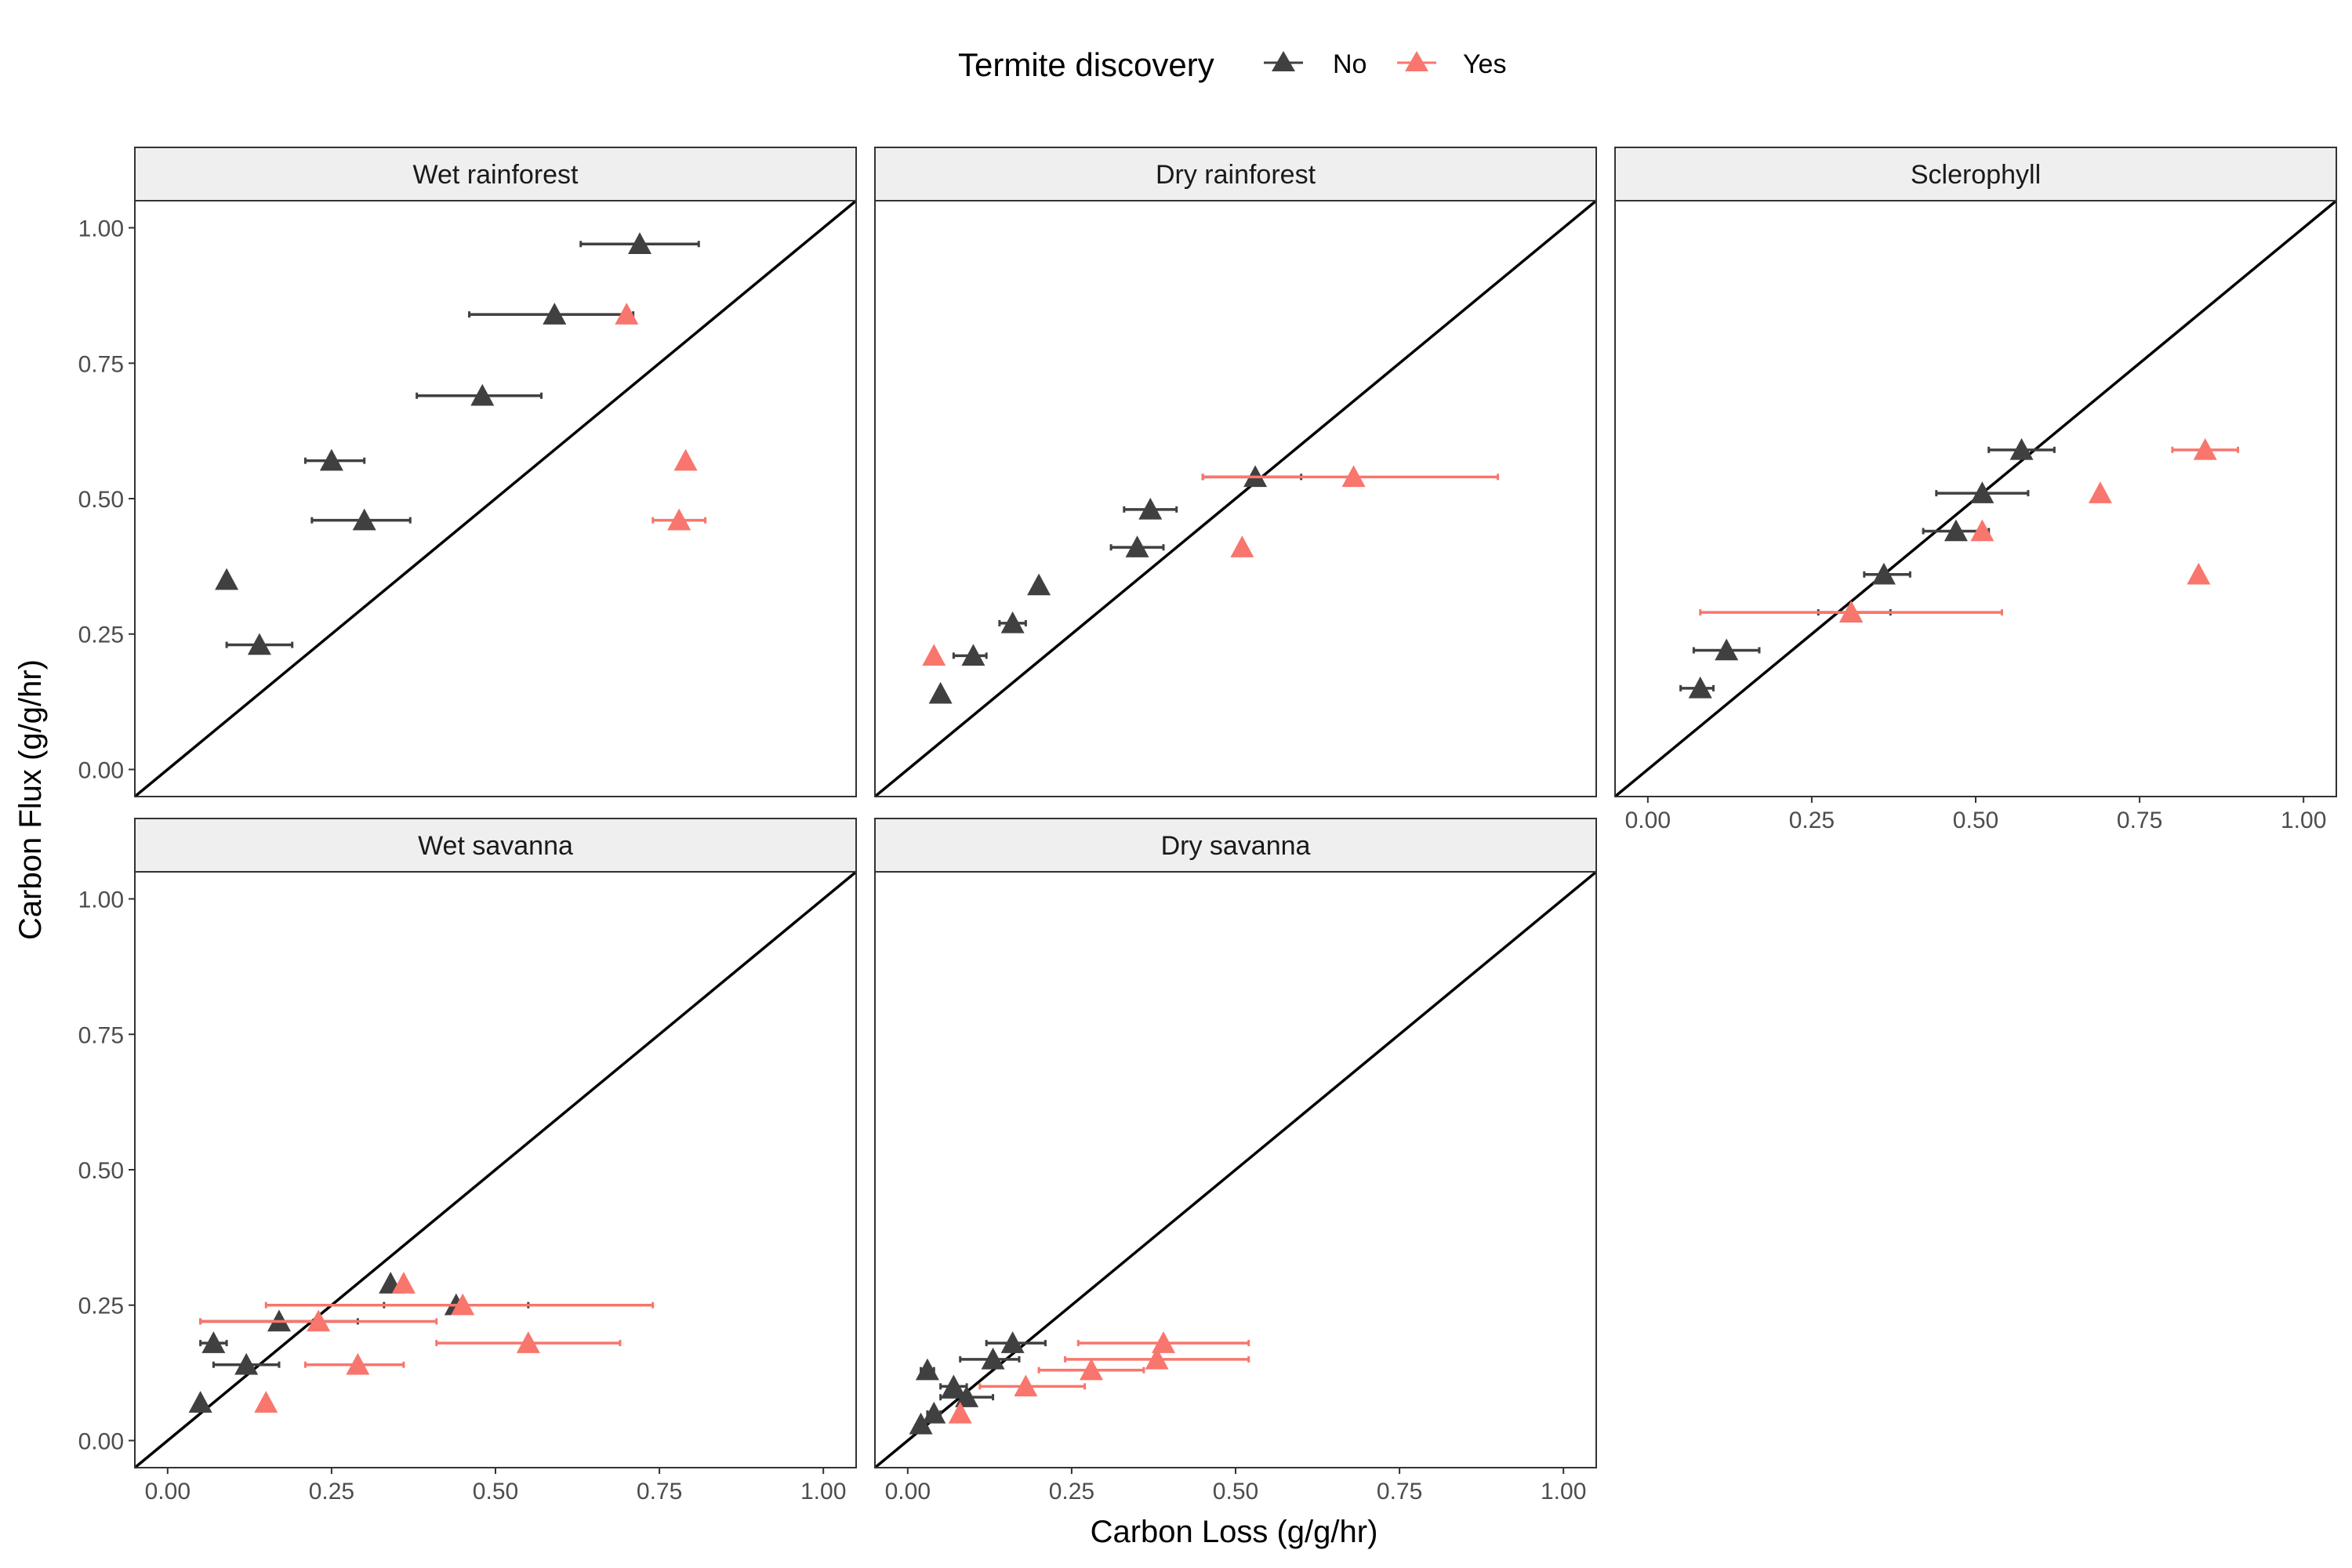  I want to click on x-tick-label-dry-savanna-0: 0.00, so click(908, 1491).